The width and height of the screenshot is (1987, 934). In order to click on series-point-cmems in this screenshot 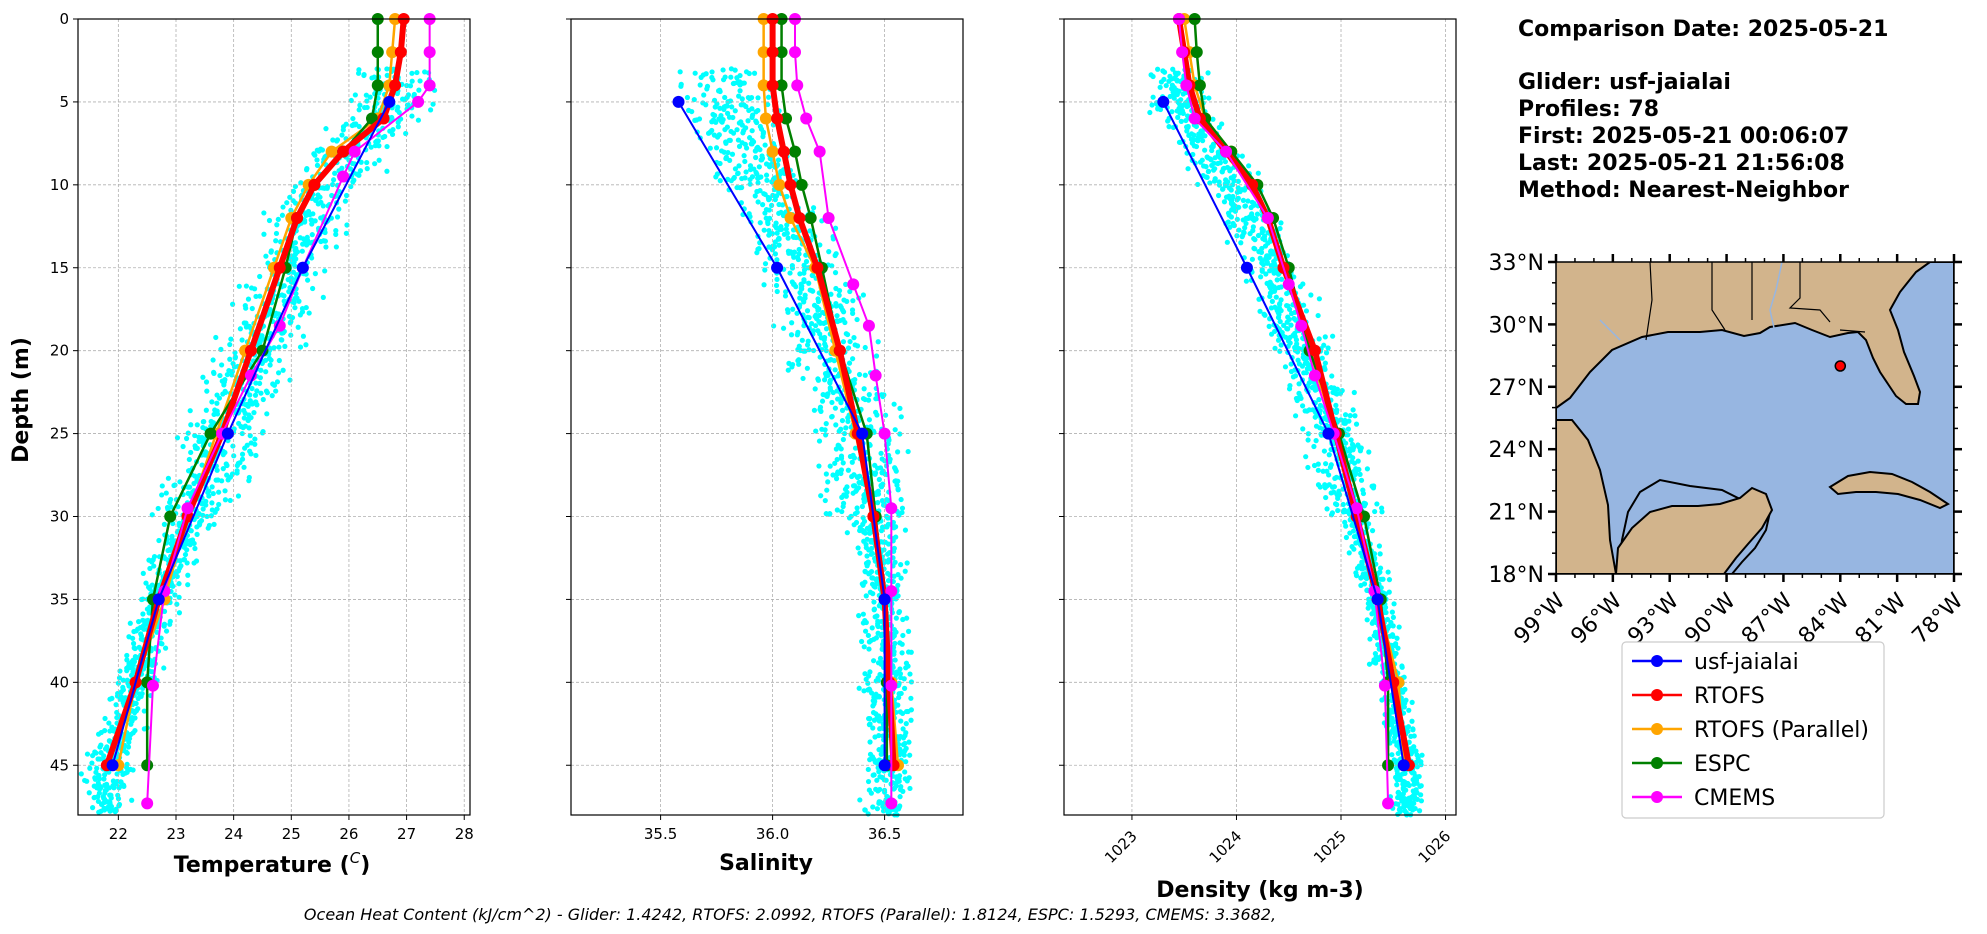, I will do `click(1388, 803)`.